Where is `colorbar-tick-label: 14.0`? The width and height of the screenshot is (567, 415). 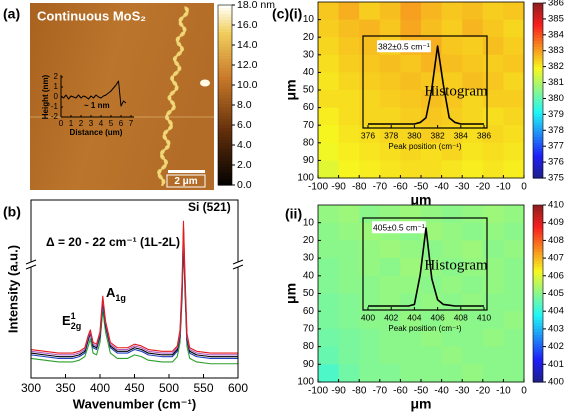
colorbar-tick-label: 14.0 is located at coordinates (247, 45).